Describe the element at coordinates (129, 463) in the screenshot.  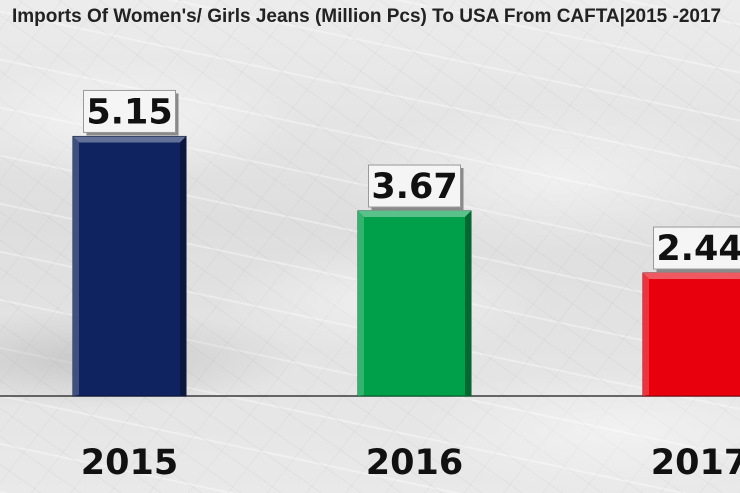
I see `x-tick-label: 2015` at that location.